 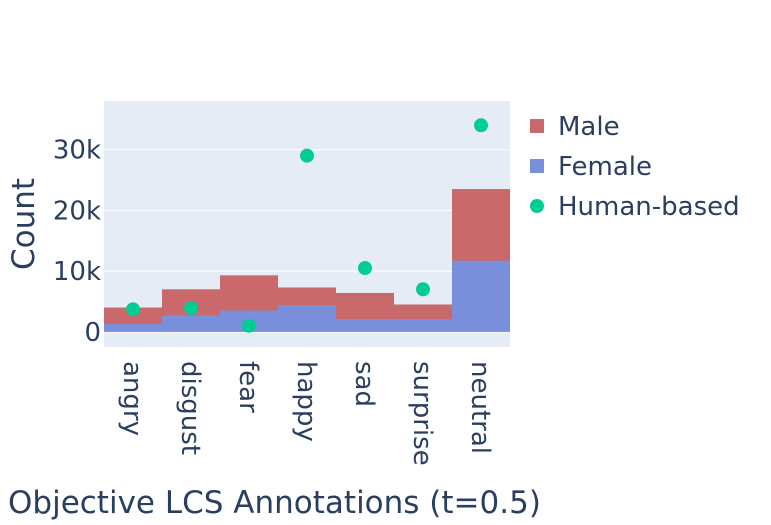 I want to click on bar-female-sad, so click(x=365, y=325).